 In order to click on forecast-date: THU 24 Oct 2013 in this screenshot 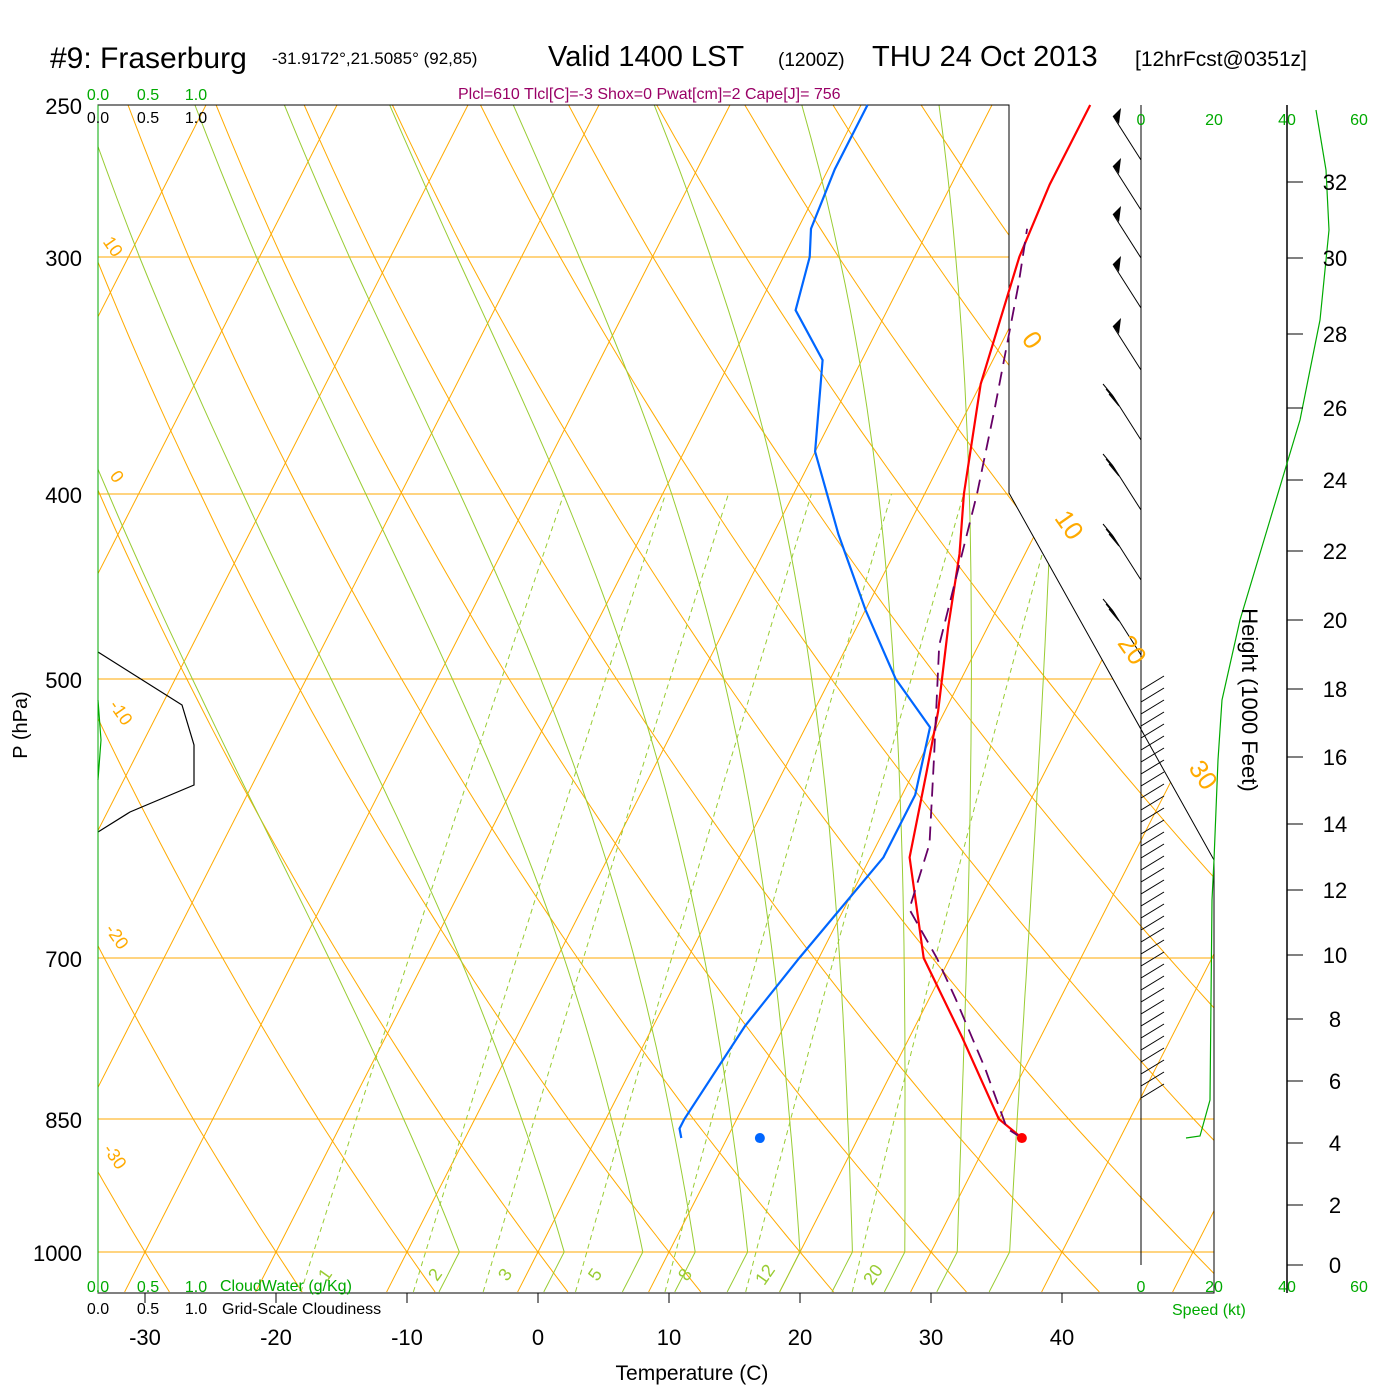, I will do `click(985, 57)`.